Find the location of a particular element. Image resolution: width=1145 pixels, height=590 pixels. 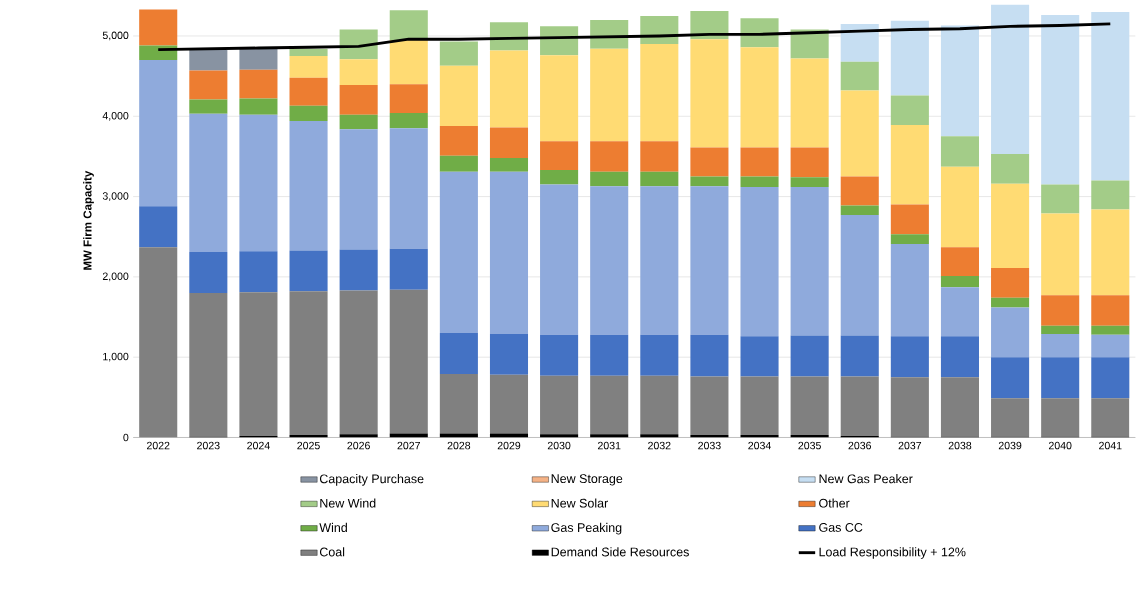

y-tick-label: 4,000 is located at coordinates (115, 116).